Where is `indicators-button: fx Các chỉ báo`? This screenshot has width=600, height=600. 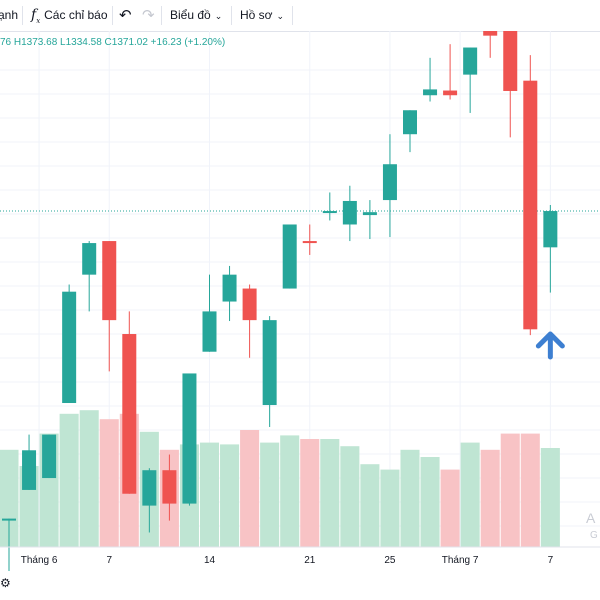
indicators-button: fx Các chỉ báo is located at coordinates (69, 15).